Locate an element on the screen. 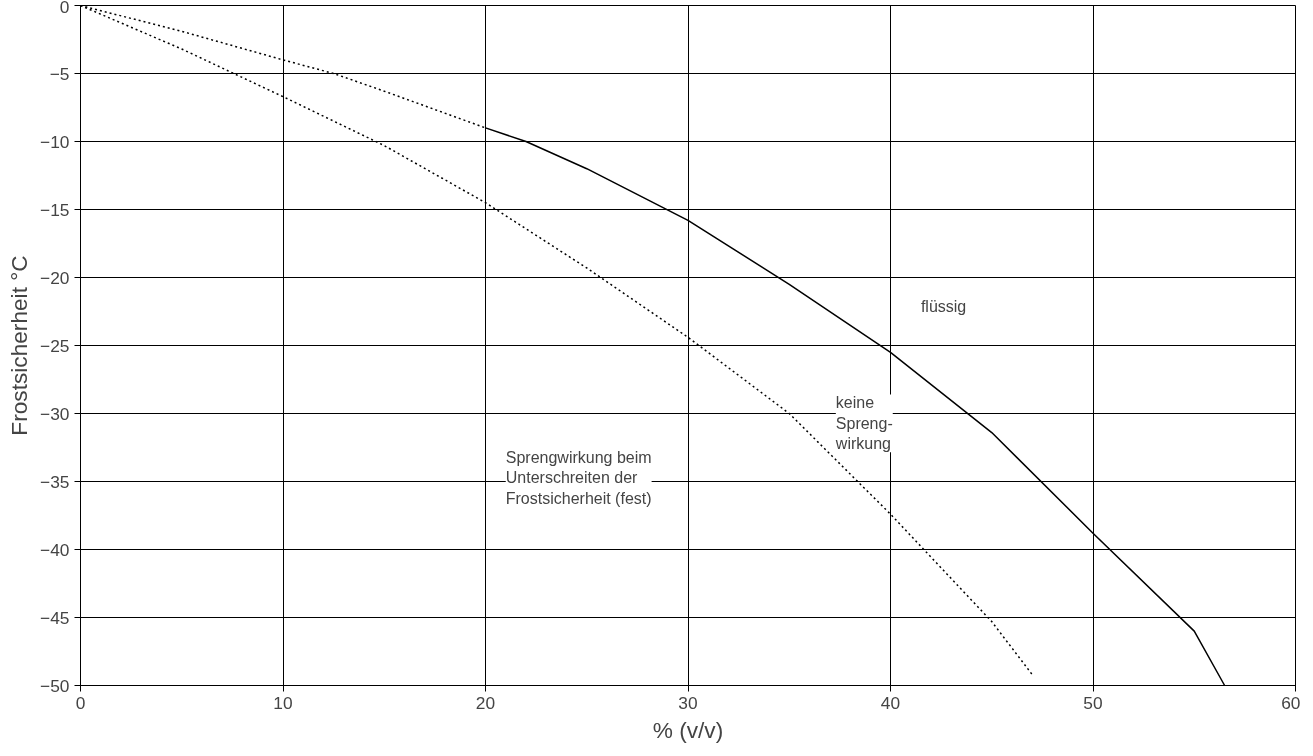 This screenshot has width=1313, height=756. y-tick-label: −10 is located at coordinates (55, 141).